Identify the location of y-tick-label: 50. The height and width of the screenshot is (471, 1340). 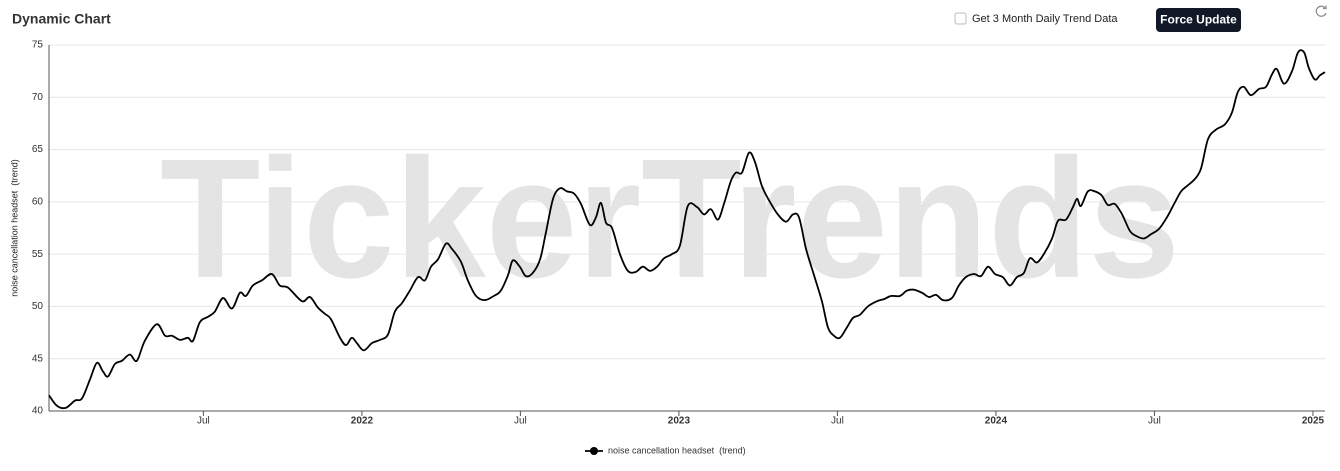
(38, 306).